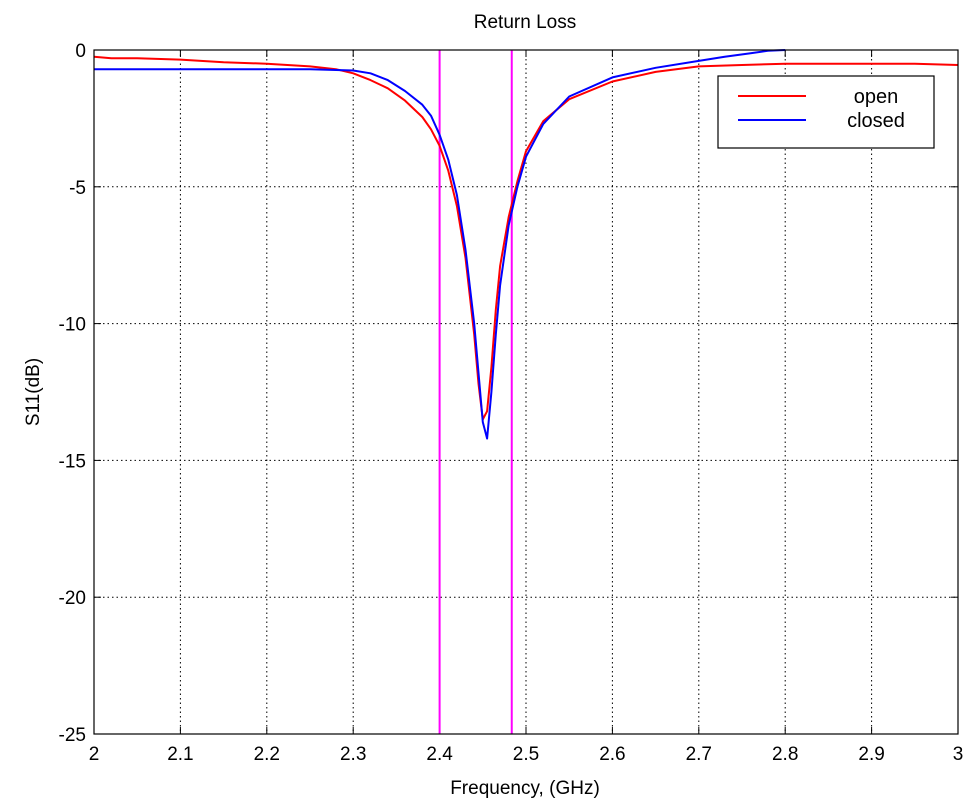 The height and width of the screenshot is (808, 969). I want to click on y-tick-label: -15, so click(72, 461).